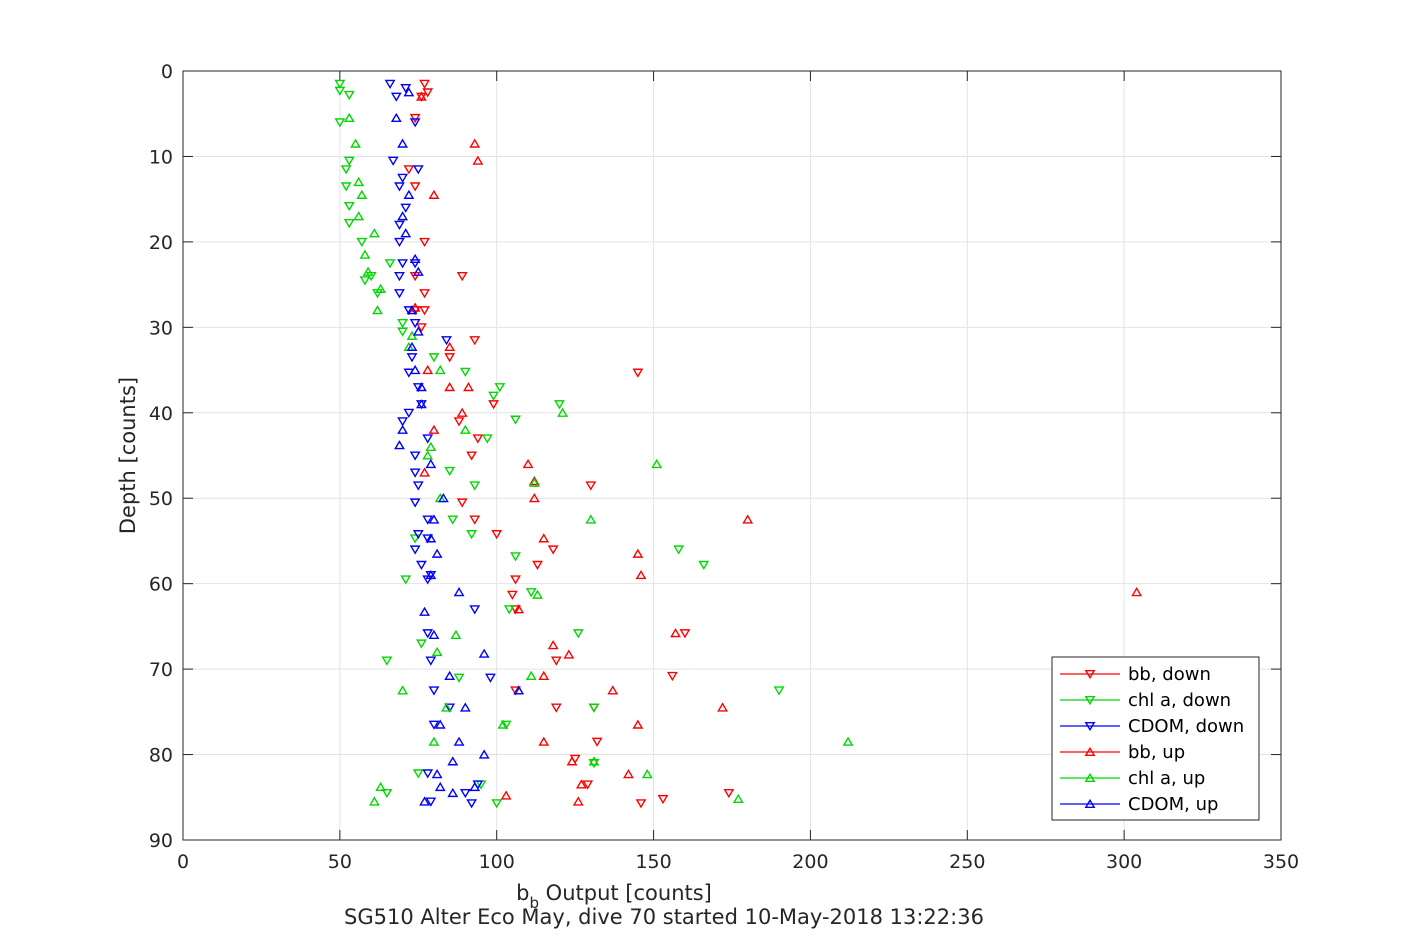 The height and width of the screenshot is (945, 1417). What do you see at coordinates (653, 862) in the screenshot?
I see `x-tick-label: 150` at bounding box center [653, 862].